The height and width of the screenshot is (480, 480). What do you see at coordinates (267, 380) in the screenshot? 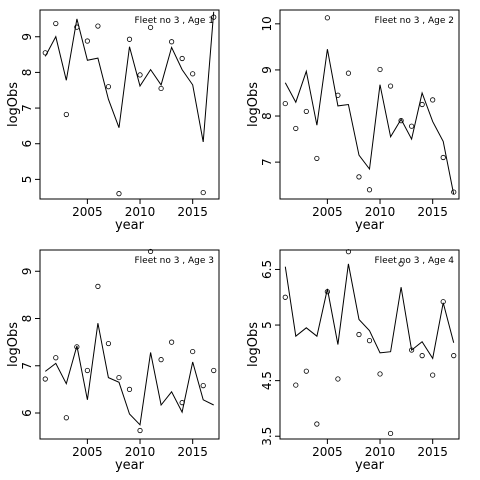
I see `y-tick-label: 4.5` at bounding box center [267, 380].